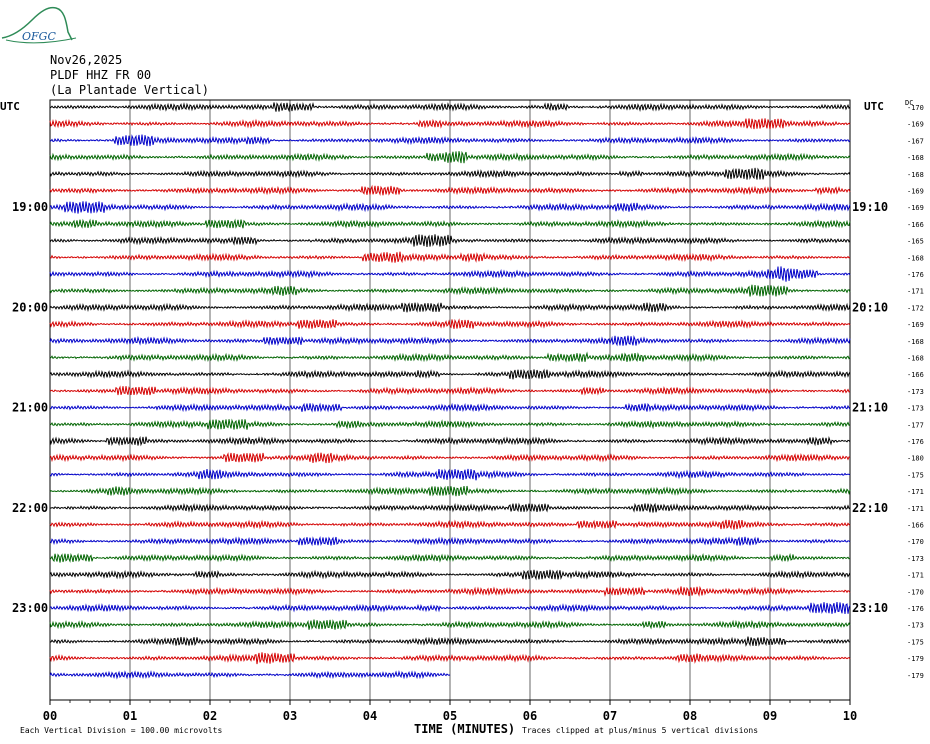 The image size is (930, 744). What do you see at coordinates (915, 308) in the screenshot?
I see `dc-offset-label: -172` at bounding box center [915, 308].